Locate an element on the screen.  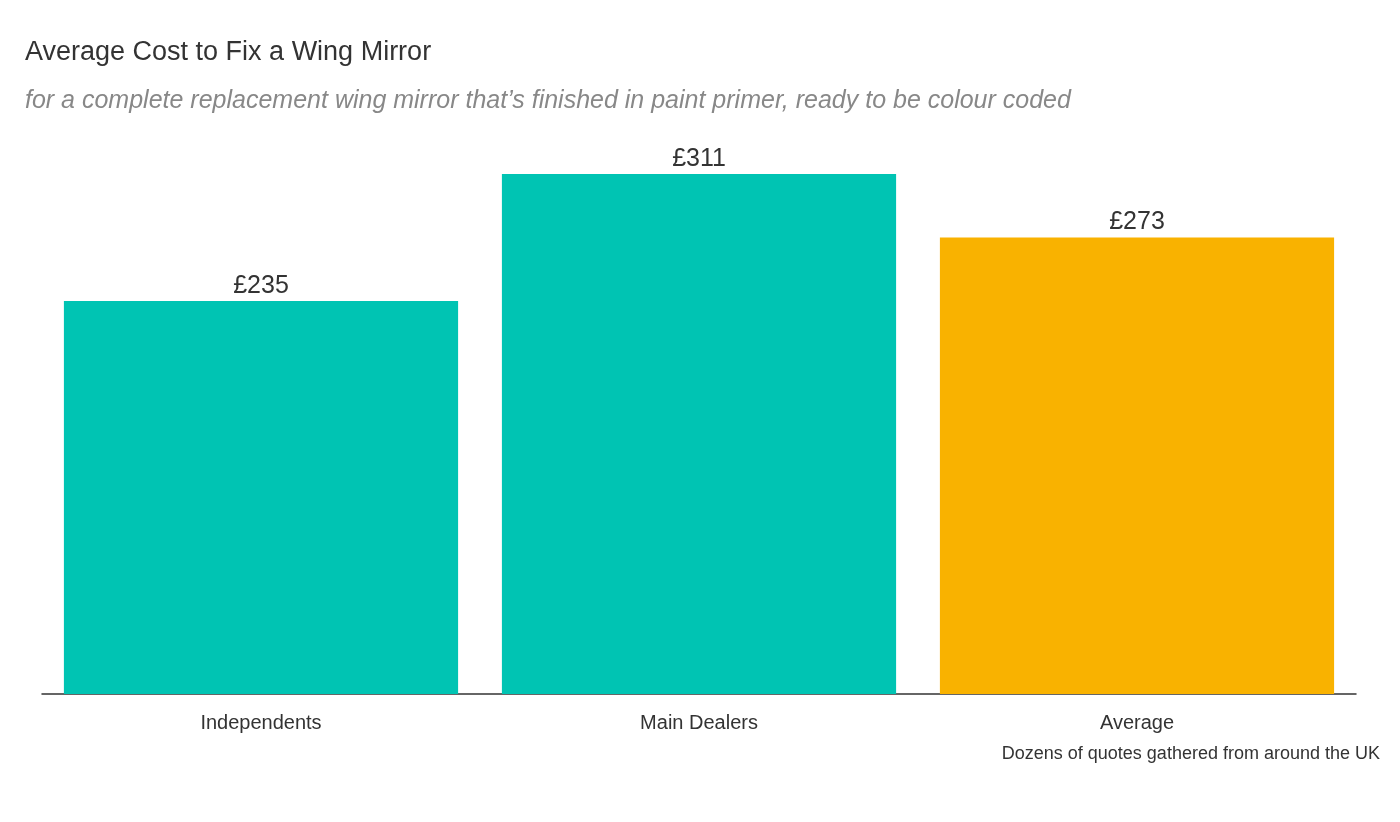
x-tick-label: Average is located at coordinates (1137, 722).